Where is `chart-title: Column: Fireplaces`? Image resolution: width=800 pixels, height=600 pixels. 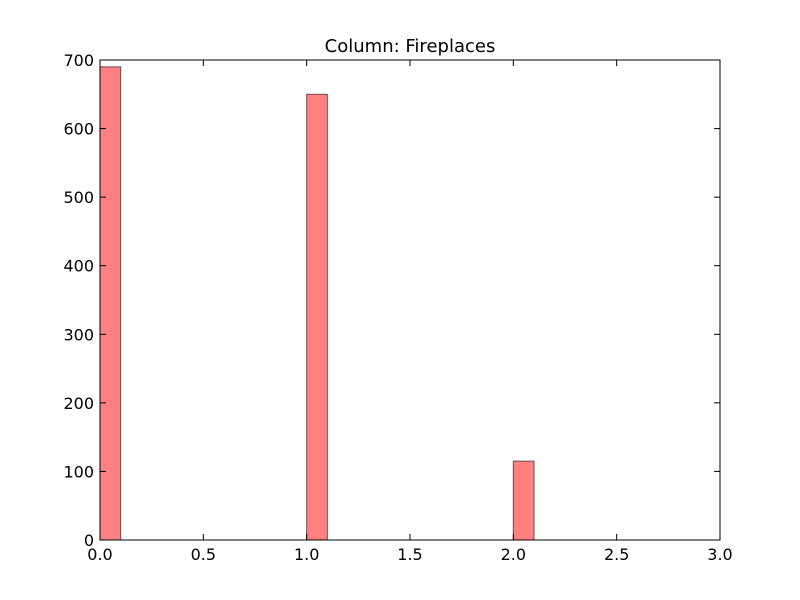 chart-title: Column: Fireplaces is located at coordinates (410, 46).